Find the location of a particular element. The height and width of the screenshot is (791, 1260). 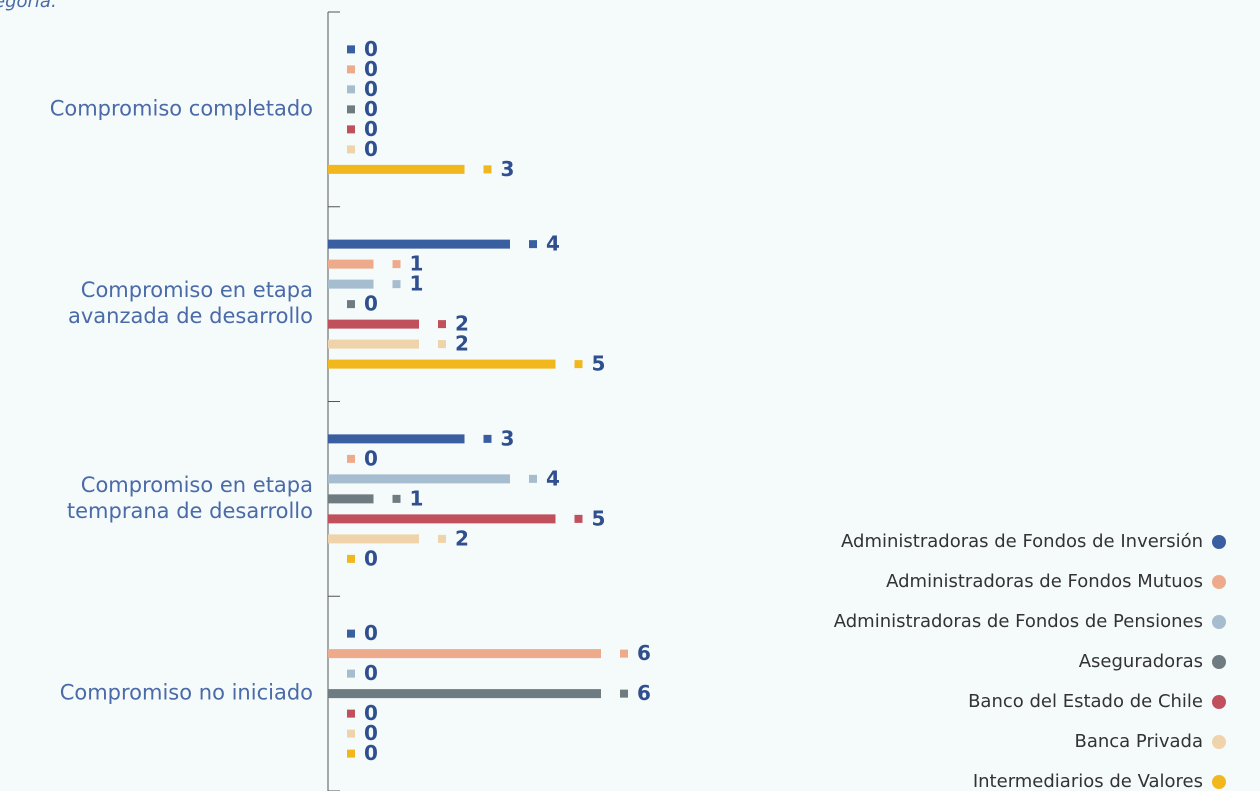

y-tick-label: Compromiso no iniciado is located at coordinates (186, 693).